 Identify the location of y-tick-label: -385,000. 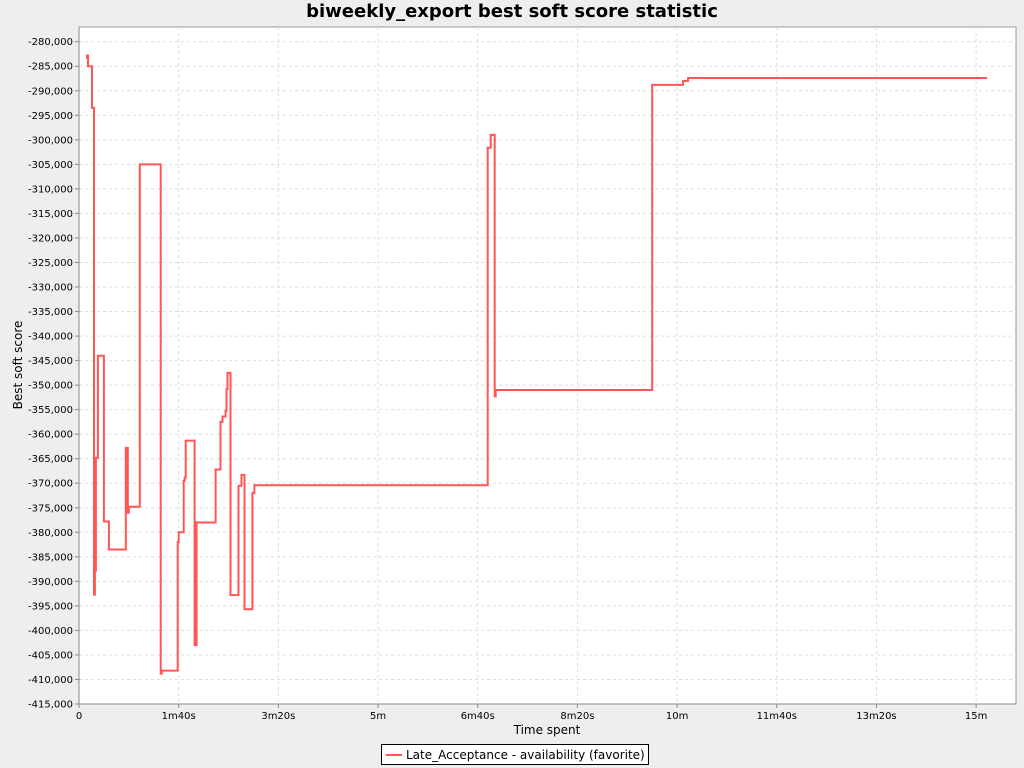
(50, 557).